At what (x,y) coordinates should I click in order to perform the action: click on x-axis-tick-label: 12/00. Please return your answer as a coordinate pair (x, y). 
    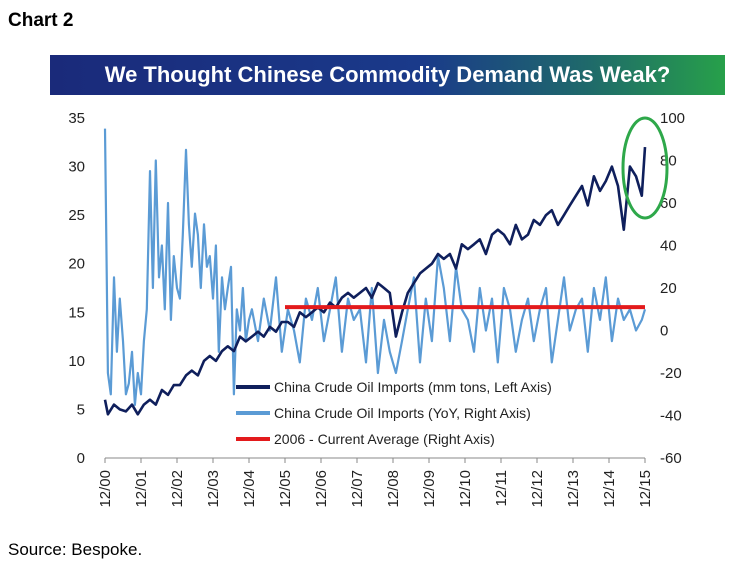
    Looking at the image, I should click on (105, 489).